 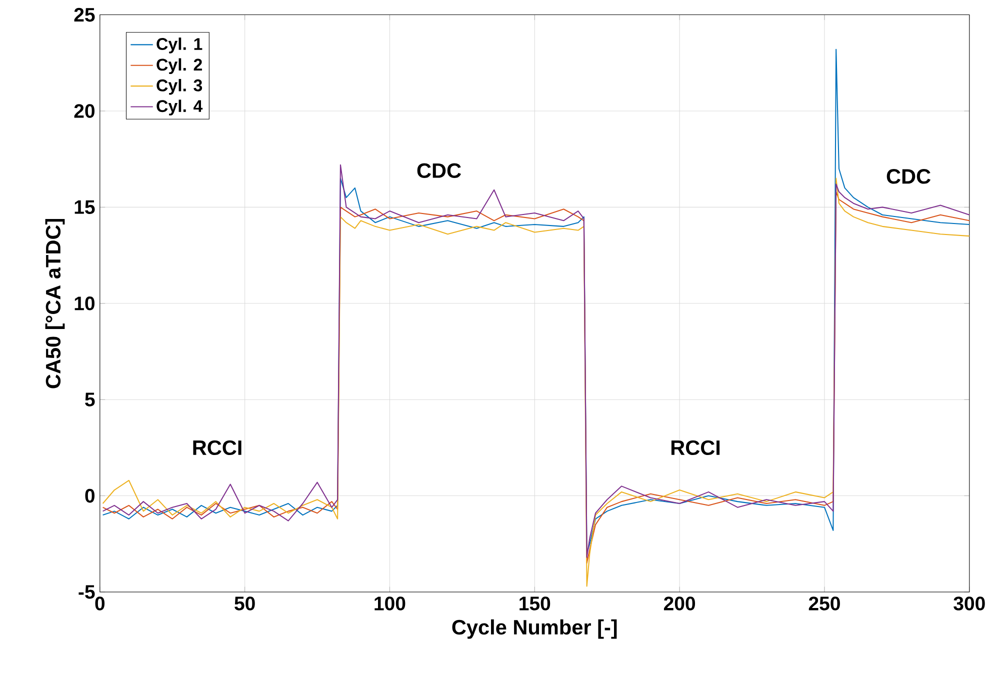 What do you see at coordinates (86, 592) in the screenshot?
I see `y-tick-label: -5` at bounding box center [86, 592].